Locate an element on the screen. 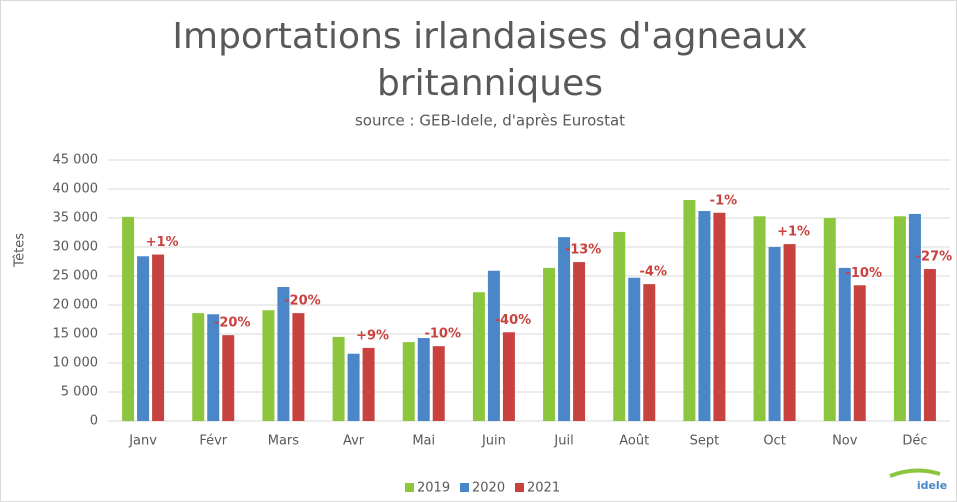 Image resolution: width=957 pixels, height=502 pixels. x-tick-label: Oct is located at coordinates (774, 441).